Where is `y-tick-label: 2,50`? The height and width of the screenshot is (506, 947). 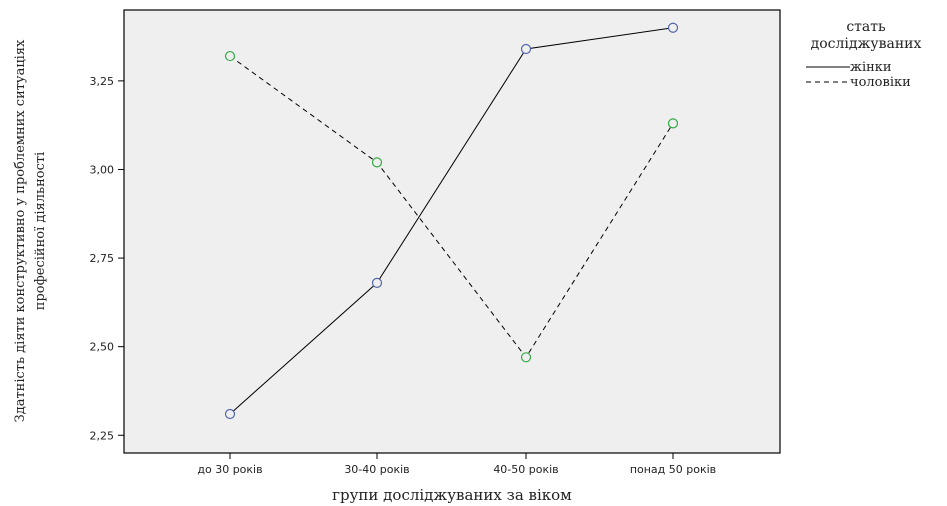 y-tick-label: 2,50 is located at coordinates (102, 347).